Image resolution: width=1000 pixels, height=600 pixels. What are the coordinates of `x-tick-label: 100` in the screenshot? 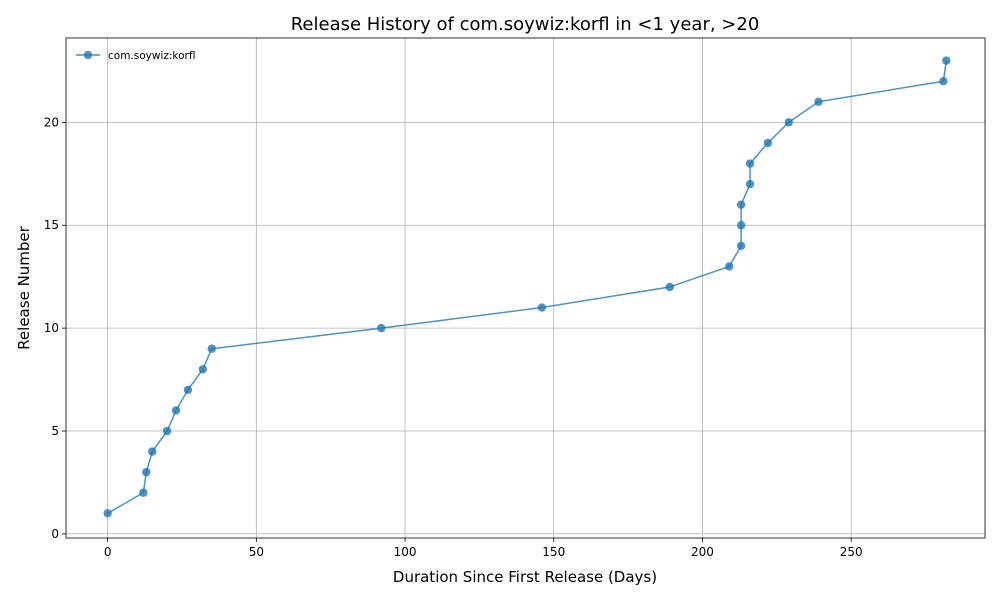 It's located at (405, 552).